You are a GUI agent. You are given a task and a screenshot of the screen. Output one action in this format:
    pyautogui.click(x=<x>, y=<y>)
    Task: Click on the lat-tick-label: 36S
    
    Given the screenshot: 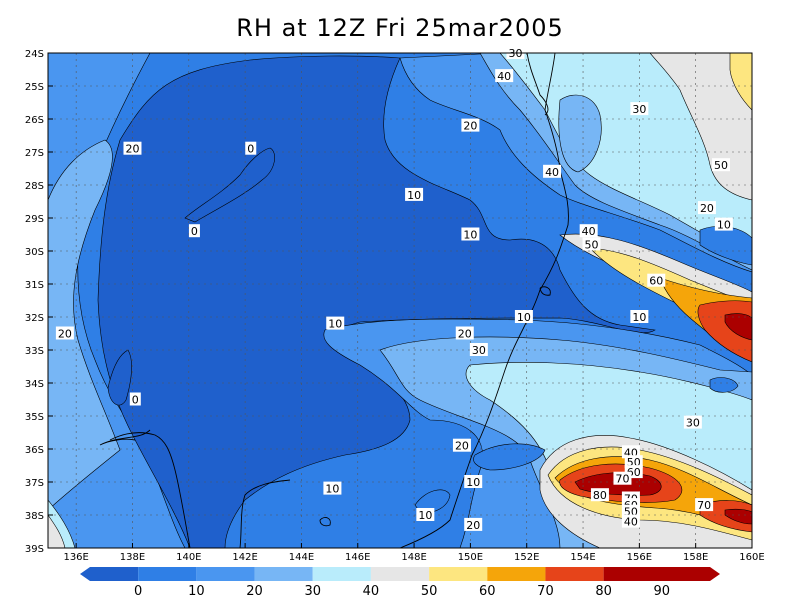 What is the action you would take?
    pyautogui.click(x=34, y=450)
    